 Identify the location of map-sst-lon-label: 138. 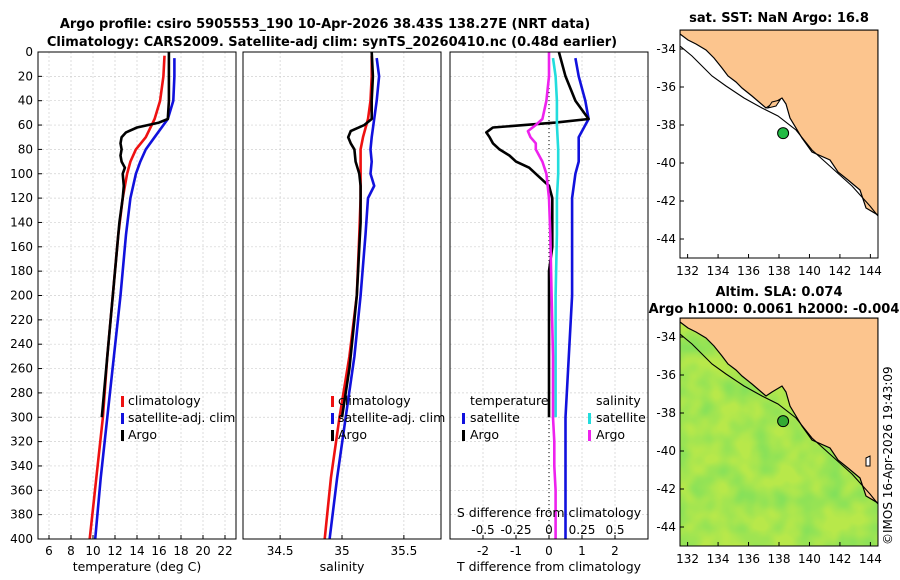
(779, 271).